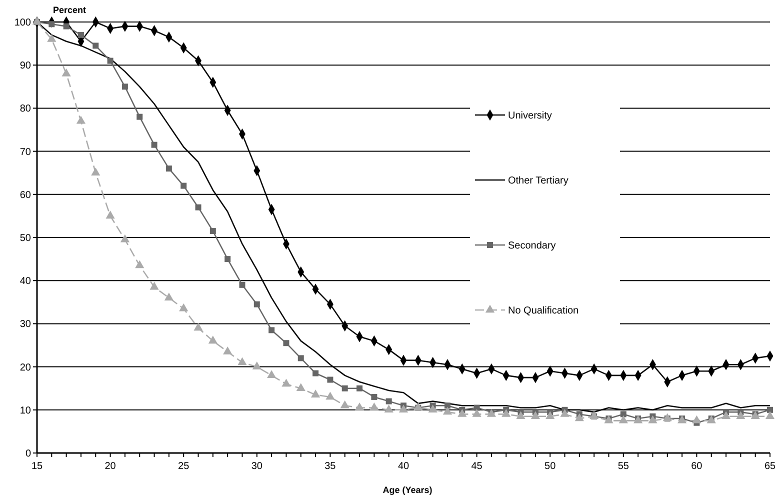  Describe the element at coordinates (26, 66) in the screenshot. I see `y-tick-label: 90` at that location.